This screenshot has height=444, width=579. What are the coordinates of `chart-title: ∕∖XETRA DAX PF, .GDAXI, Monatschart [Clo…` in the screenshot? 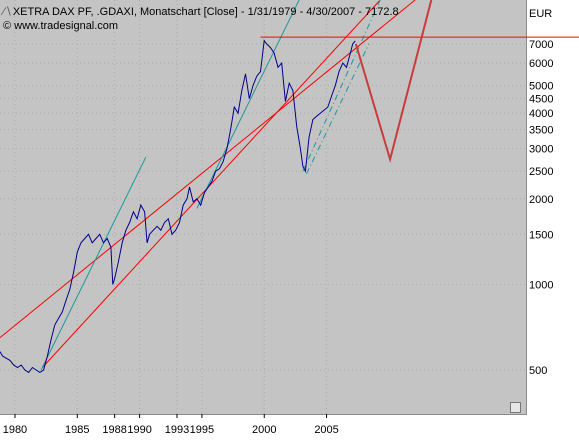 It's located at (201, 11).